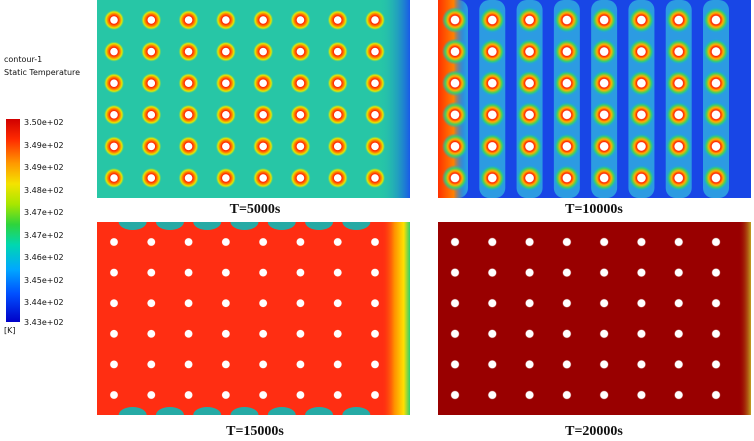 This screenshot has height=441, width=754. What do you see at coordinates (42, 72) in the screenshot?
I see `legend-title-line2: Static Temperature` at bounding box center [42, 72].